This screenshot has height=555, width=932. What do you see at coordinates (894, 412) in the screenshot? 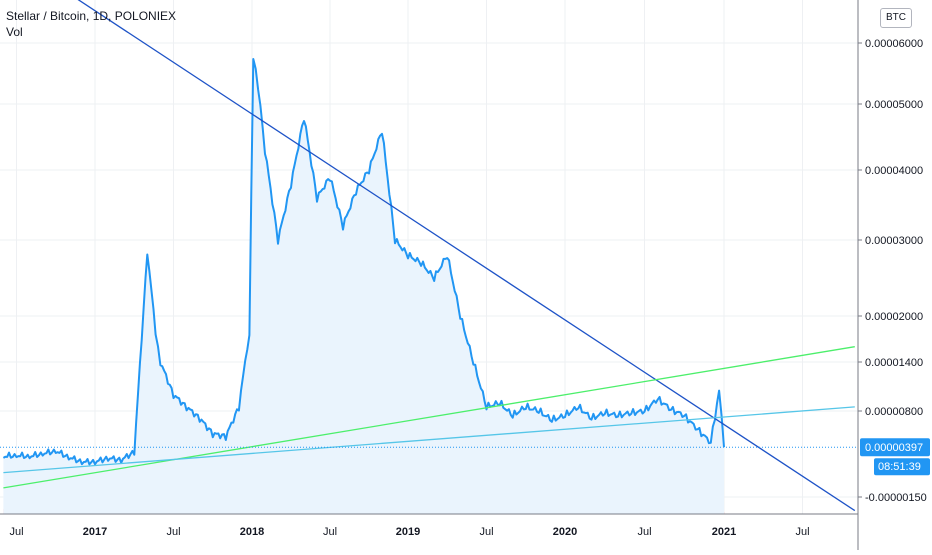
I see `y-tick-label: 0.00000800` at bounding box center [894, 412].